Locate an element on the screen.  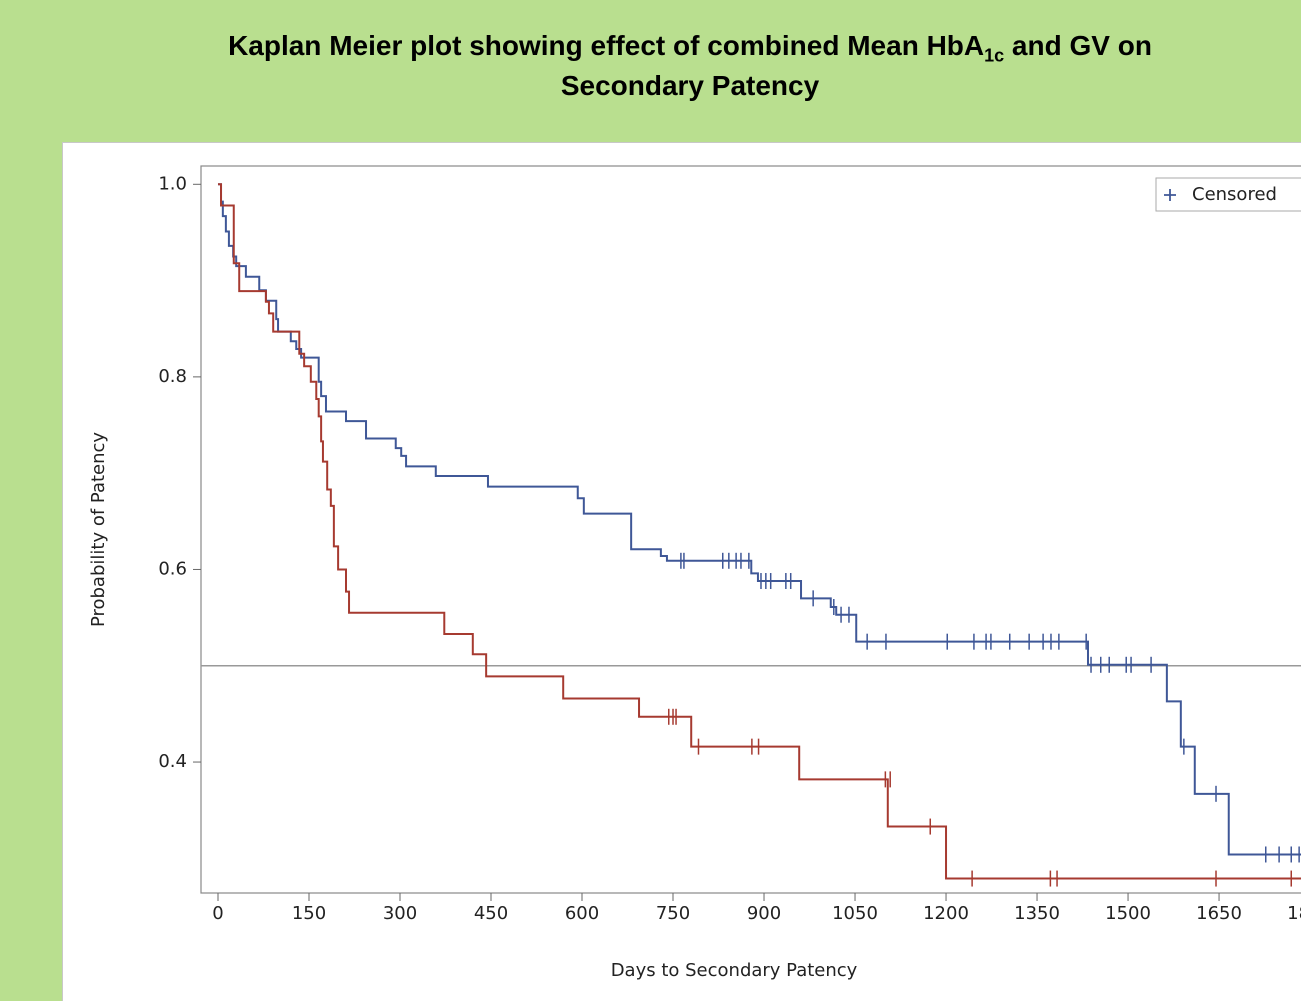
x-tick-label: 900 is located at coordinates (764, 913).